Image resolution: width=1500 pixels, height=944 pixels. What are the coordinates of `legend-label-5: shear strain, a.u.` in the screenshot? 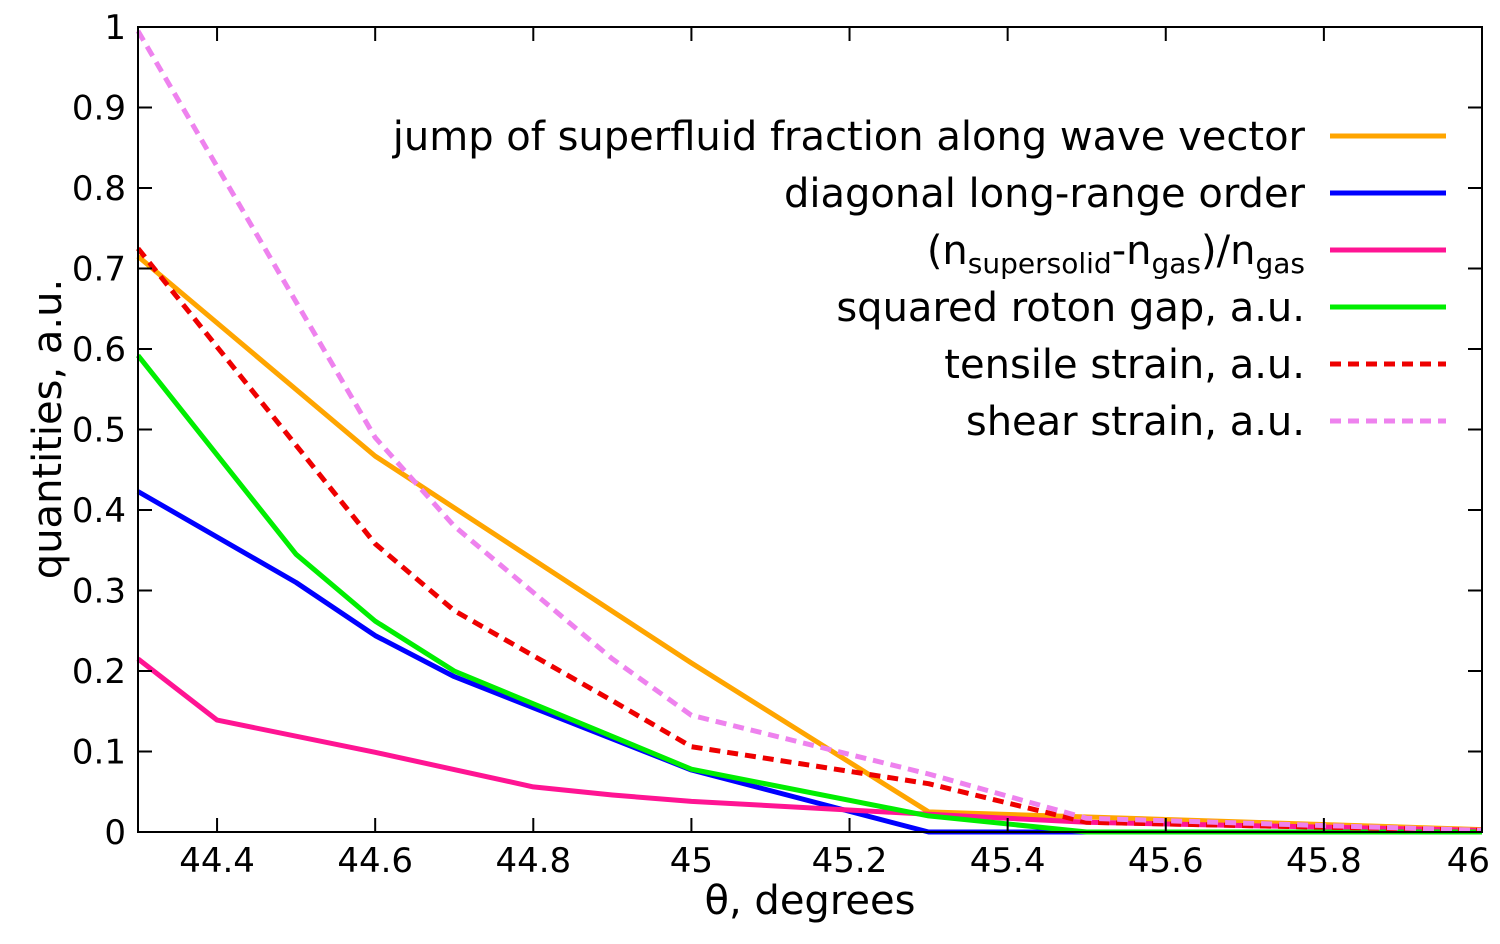 It's located at (1135, 422).